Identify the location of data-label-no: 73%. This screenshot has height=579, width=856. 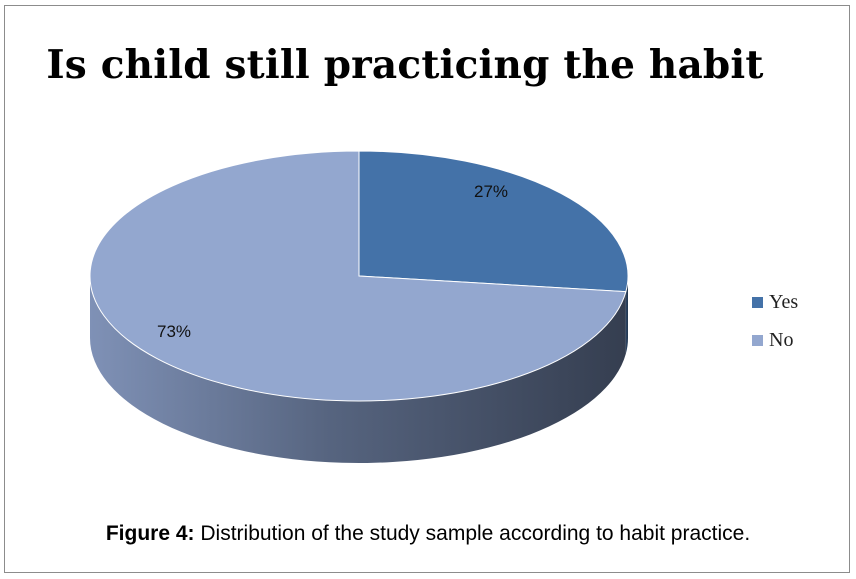
(174, 331).